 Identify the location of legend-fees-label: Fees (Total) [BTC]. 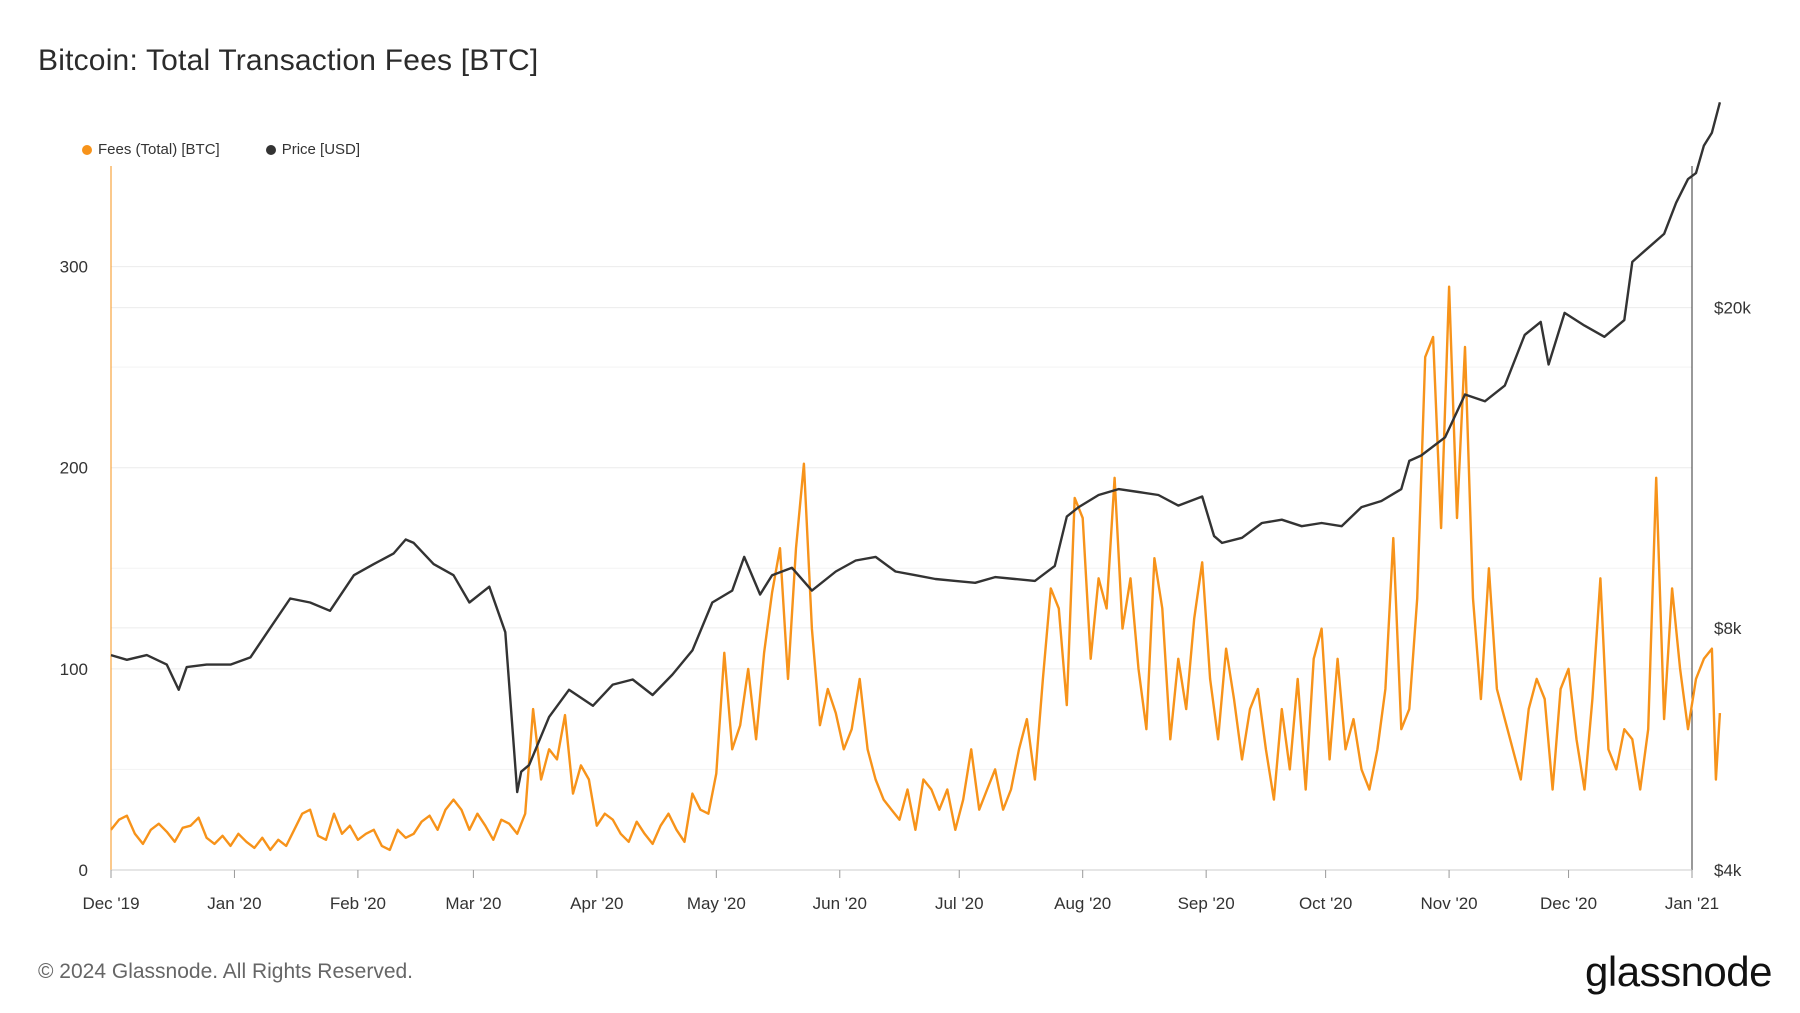
(159, 149).